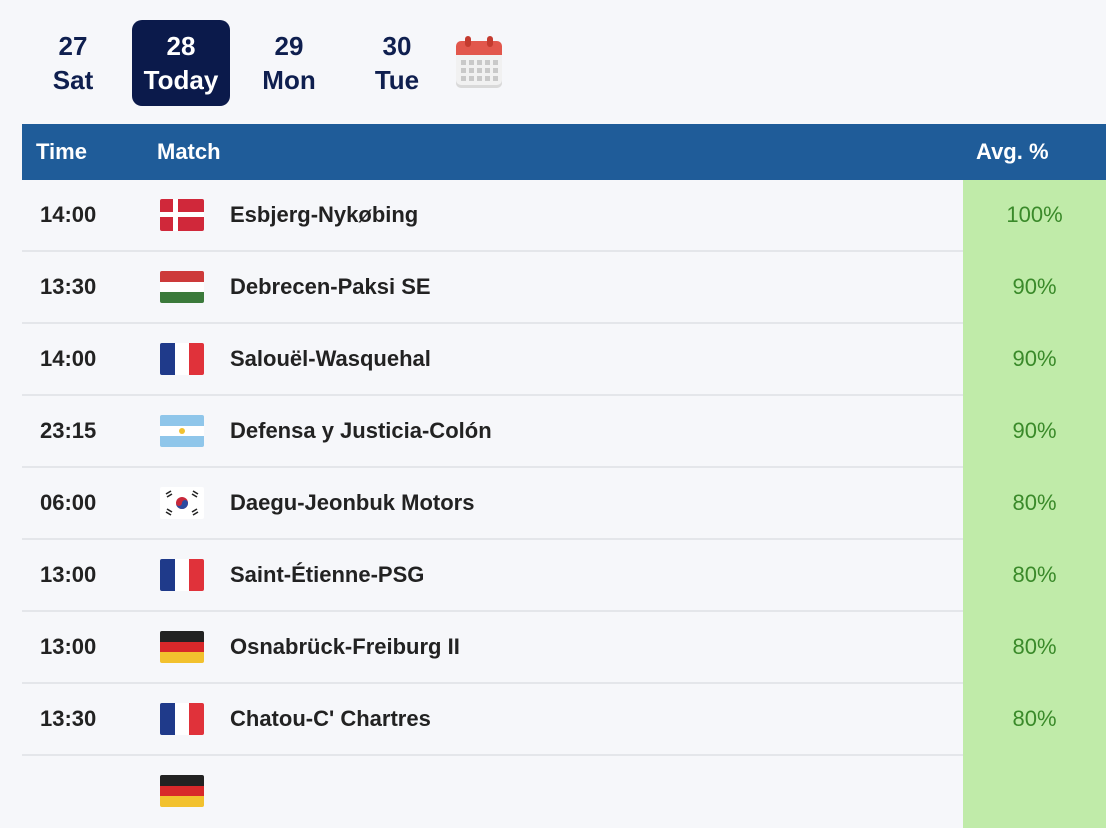 The height and width of the screenshot is (828, 1106). I want to click on date-tab-label: Today, so click(181, 80).